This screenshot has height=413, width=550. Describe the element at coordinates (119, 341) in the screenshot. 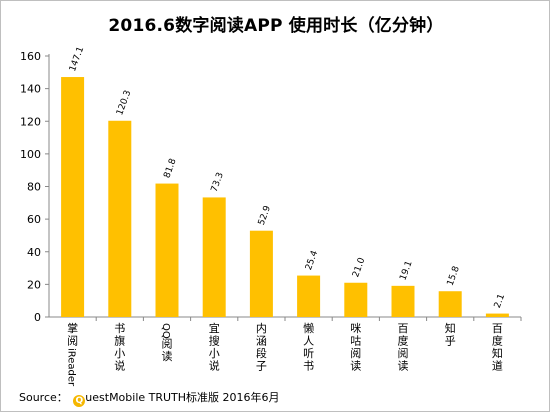

I see `x-tick-label-part: 旗` at that location.